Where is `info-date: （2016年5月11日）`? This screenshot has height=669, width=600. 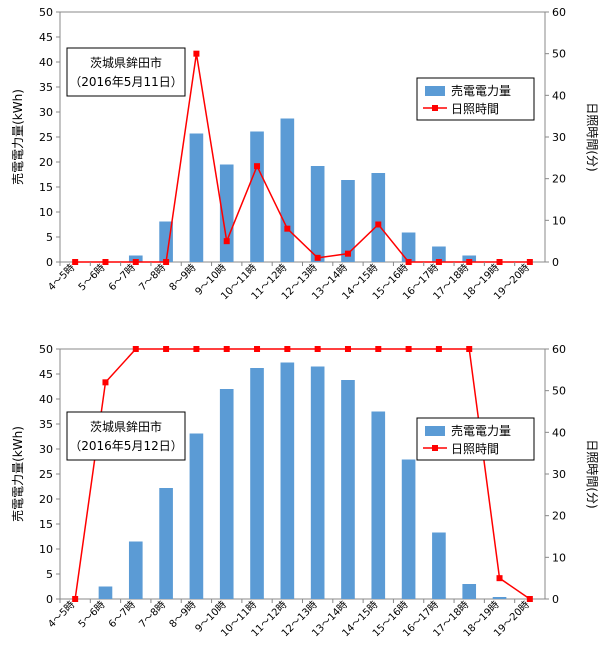
info-date: （2016年5月11日） is located at coordinates (125, 82).